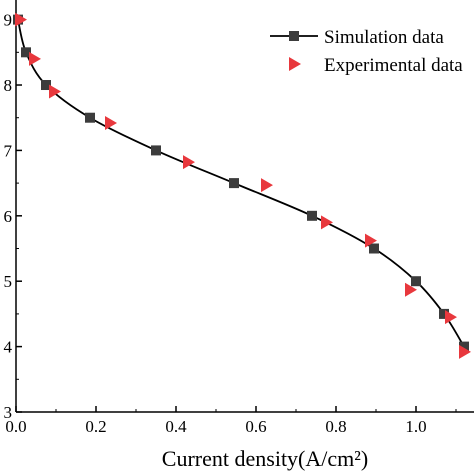 This screenshot has height=474, width=474. What do you see at coordinates (415, 426) in the screenshot?
I see `x-tick-label: 1.0` at bounding box center [415, 426].